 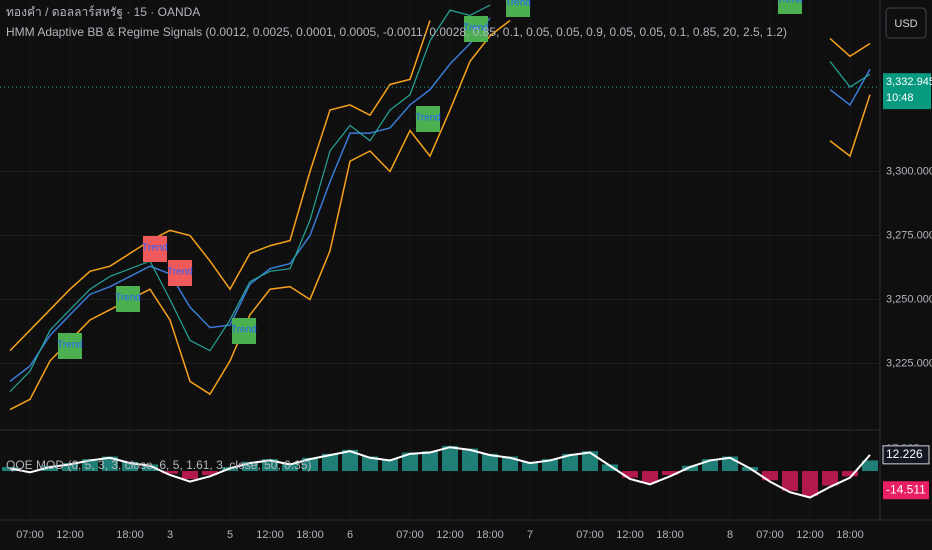 What do you see at coordinates (909, 235) in the screenshot?
I see `y-tick-label: 3,275.000` at bounding box center [909, 235].